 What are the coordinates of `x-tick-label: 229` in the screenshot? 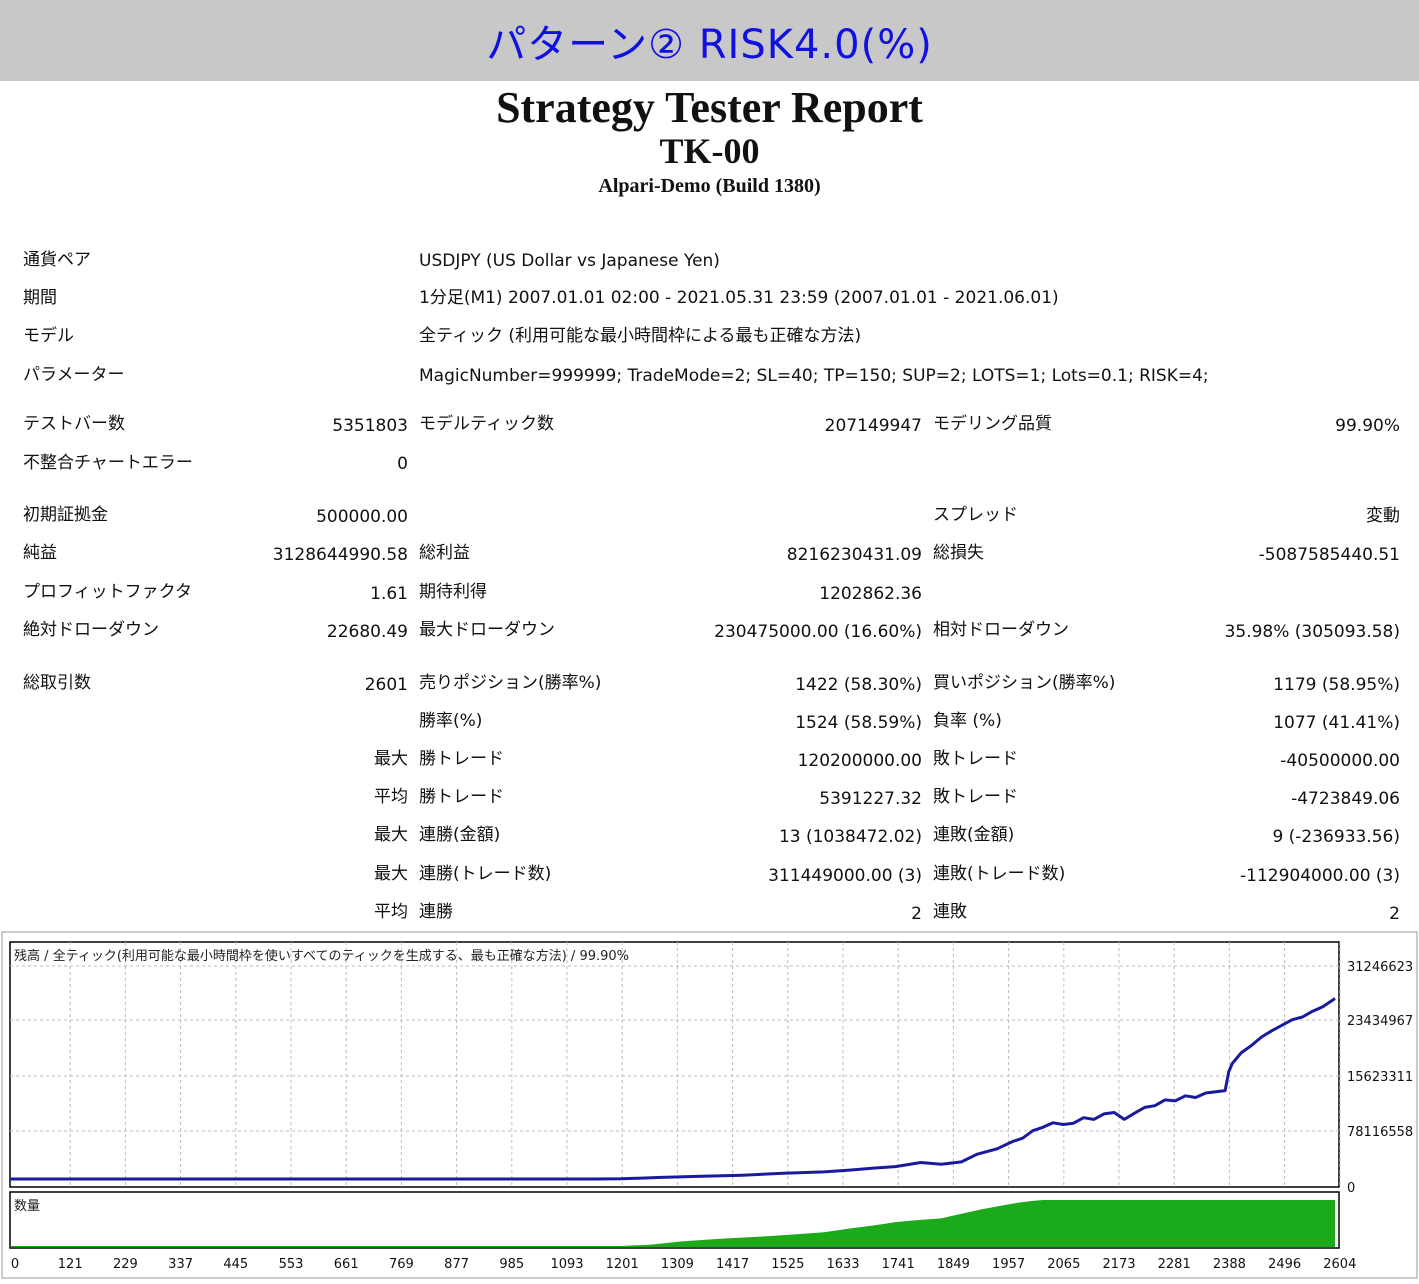 It's located at (125, 1264).